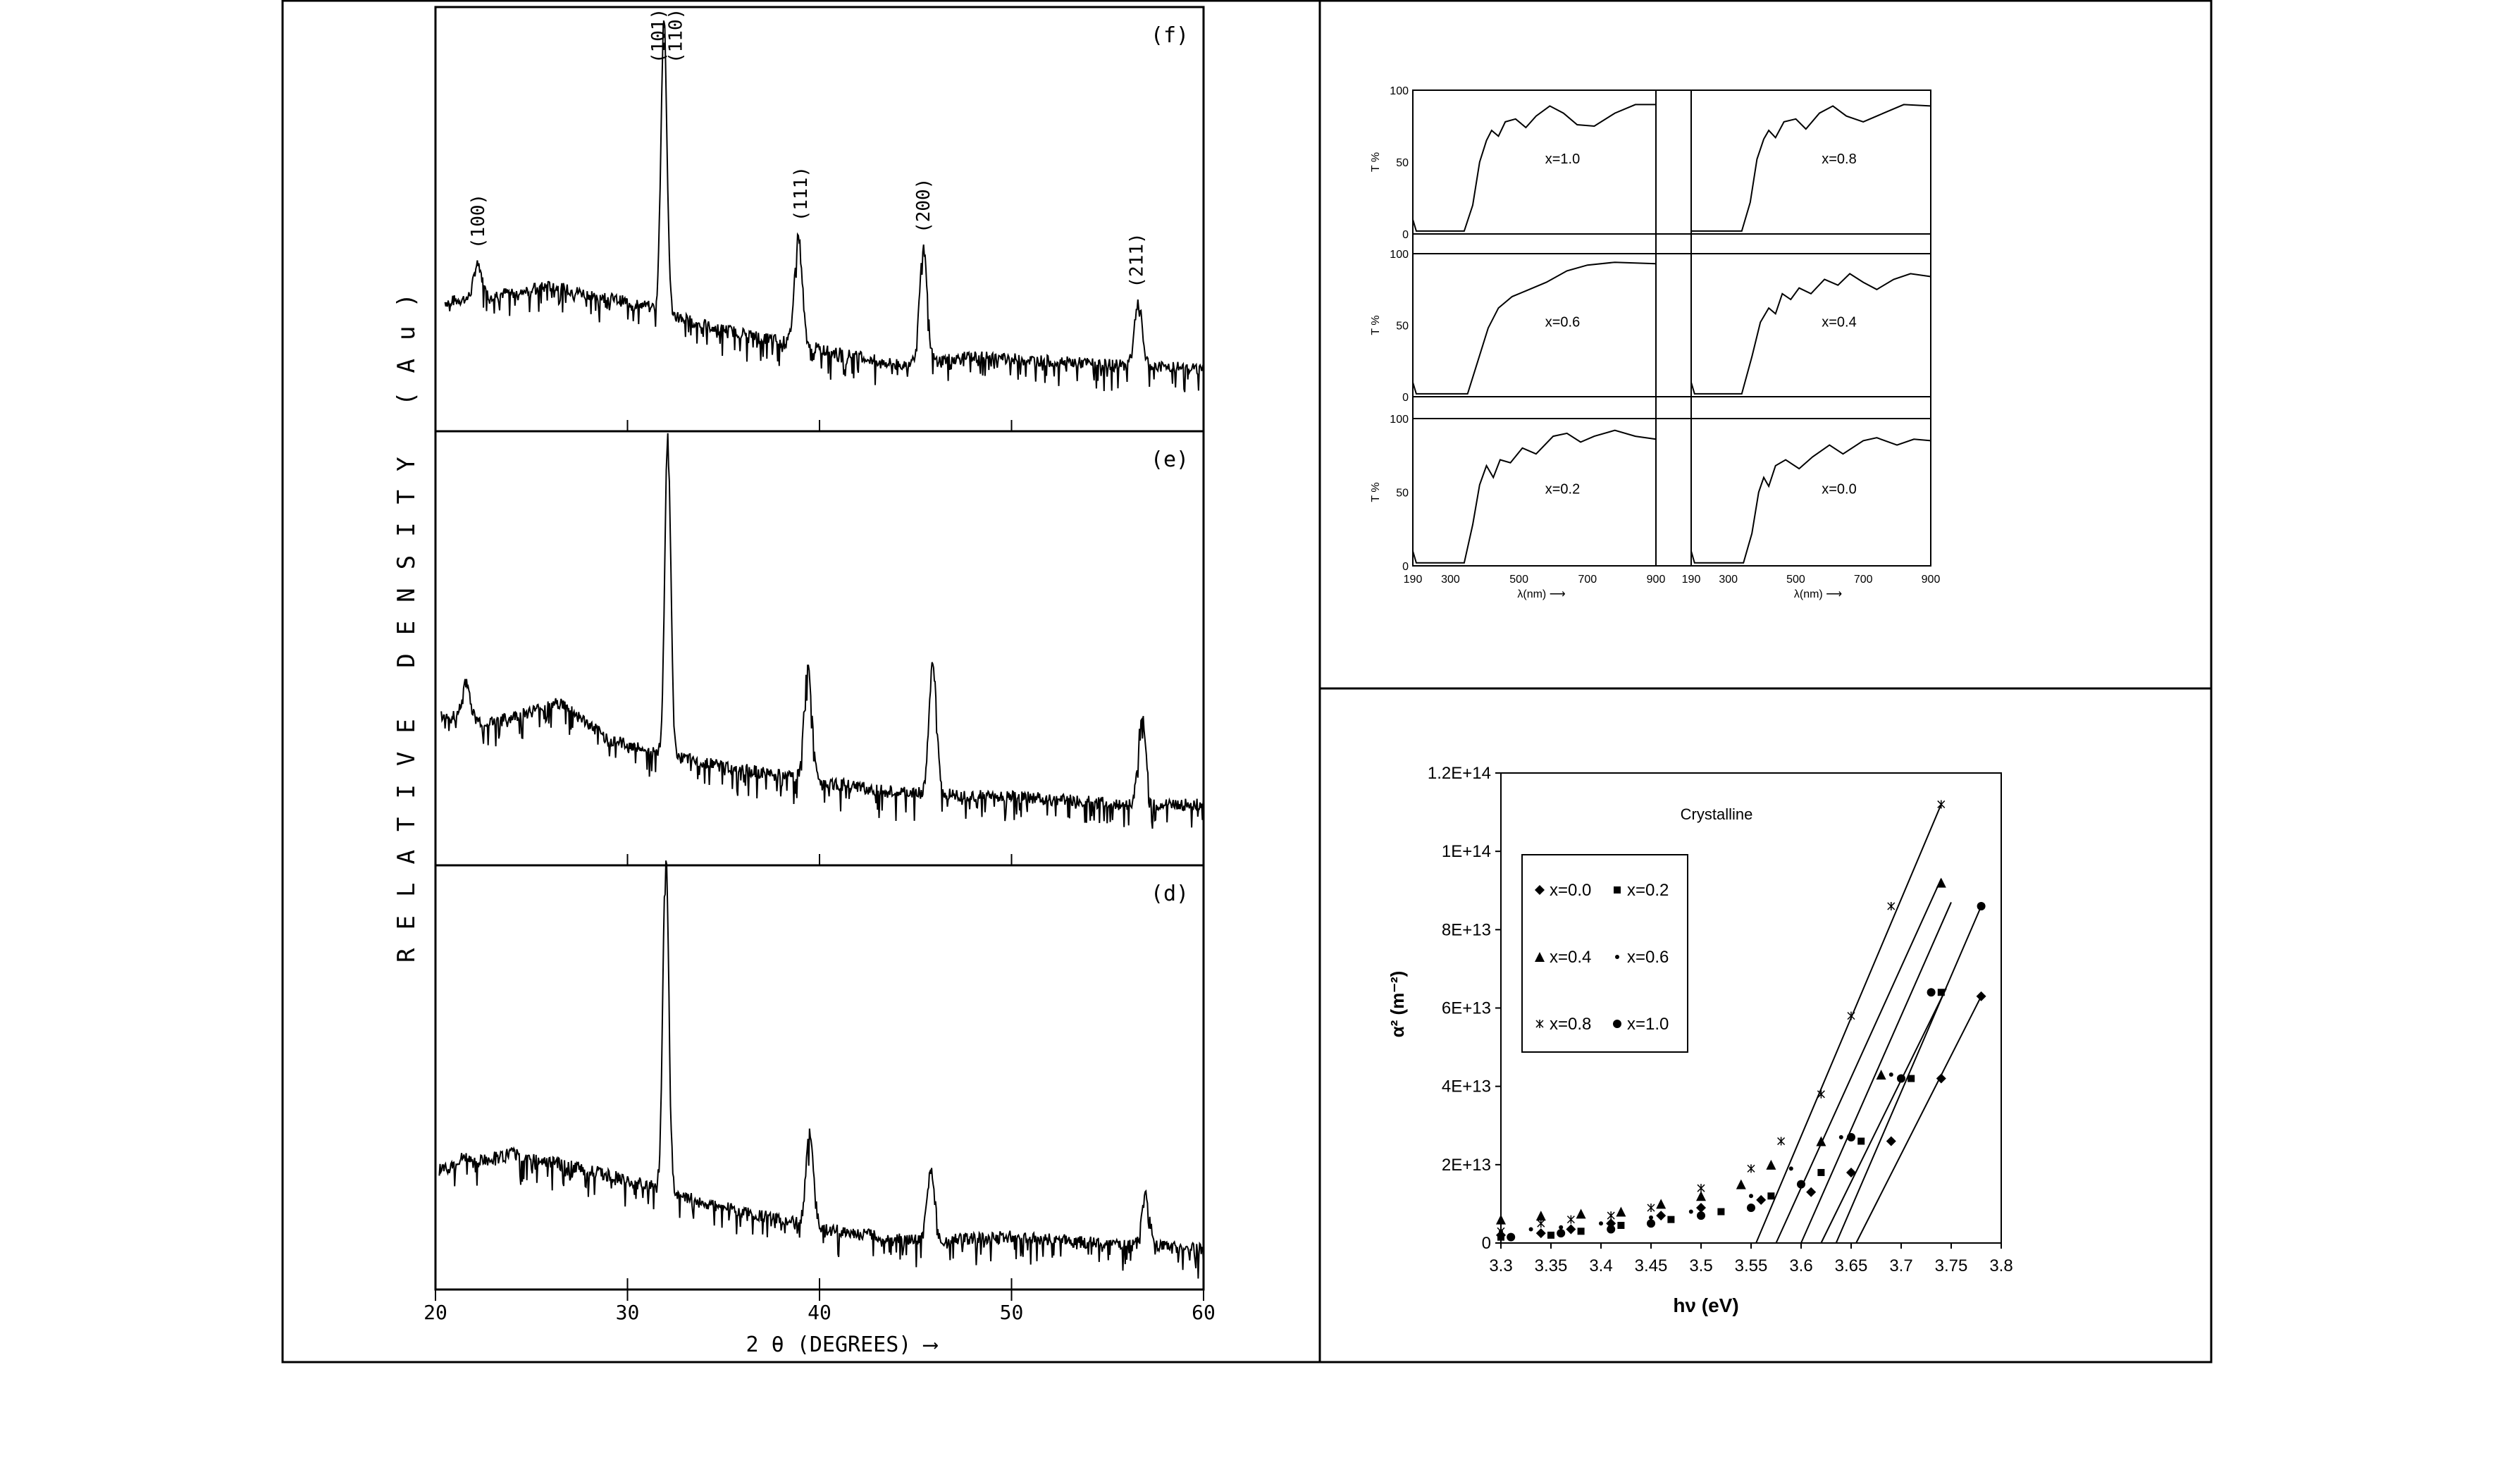 This screenshot has width=2498, height=1484. What do you see at coordinates (1851, 1265) in the screenshot?
I see `tauc-x-tick-label: 3.65` at bounding box center [1851, 1265].